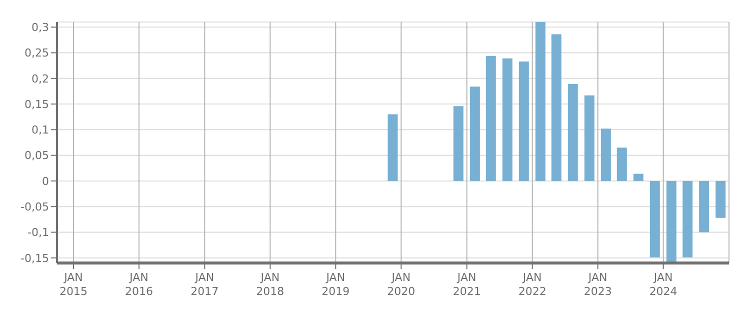 The image size is (751, 313). Describe the element at coordinates (40, 27) in the screenshot. I see `y-tick-label: 0,3` at that location.